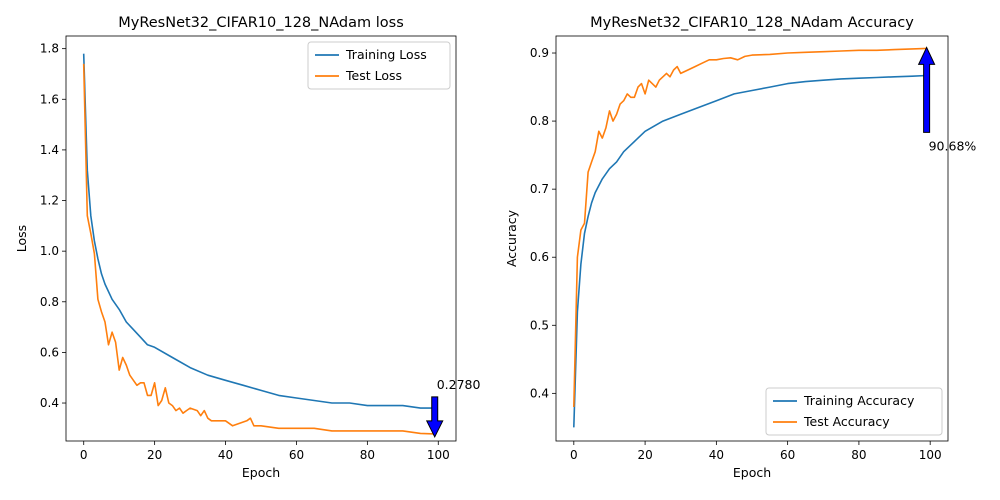 This screenshot has height=500, width=1000. I want to click on loss-x-tick-label: 60, so click(296, 455).